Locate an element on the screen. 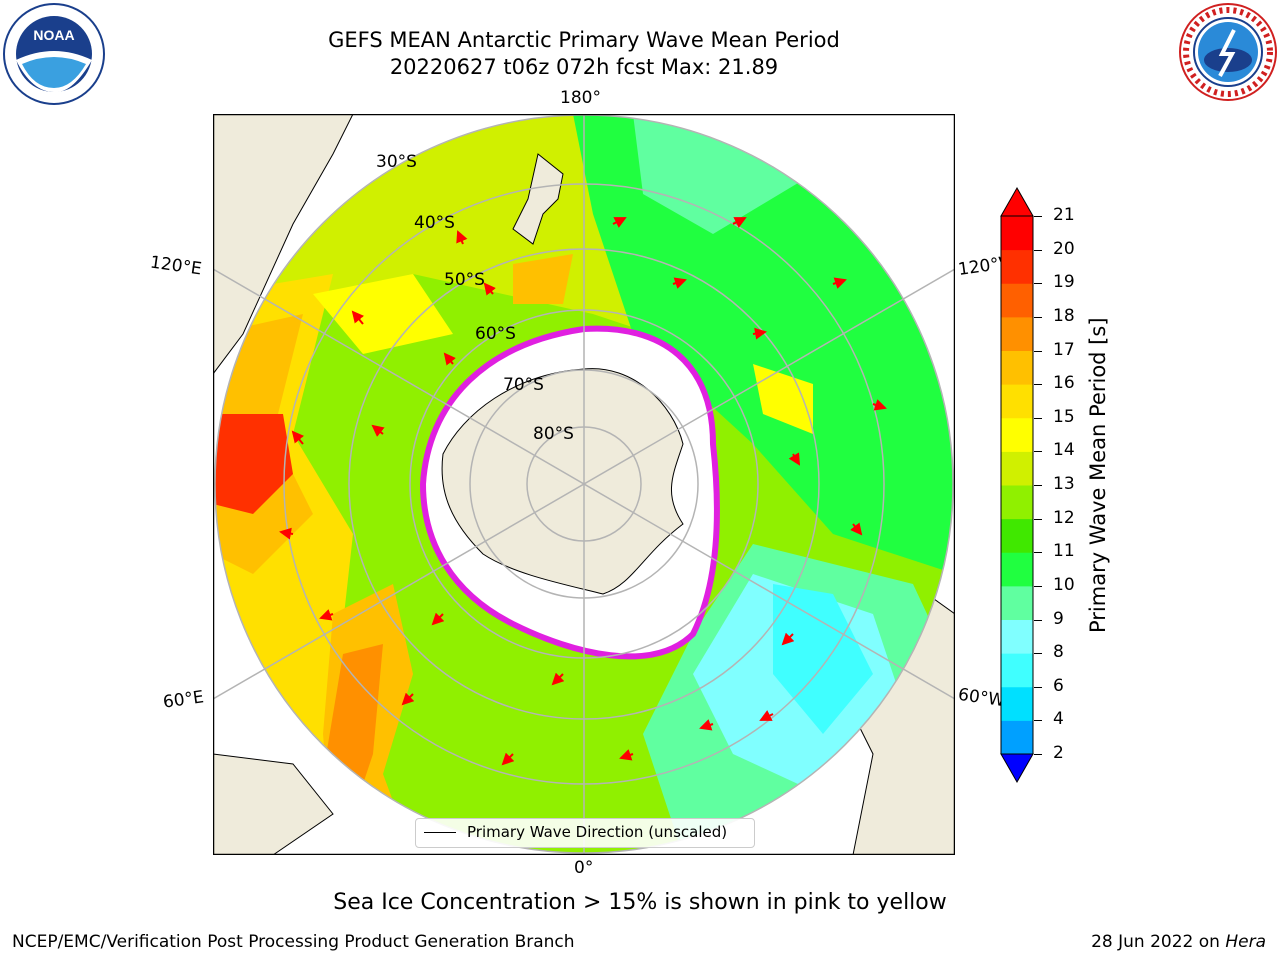 This screenshot has height=960, width=1280. footer-machine: Hera is located at coordinates (1245, 942).